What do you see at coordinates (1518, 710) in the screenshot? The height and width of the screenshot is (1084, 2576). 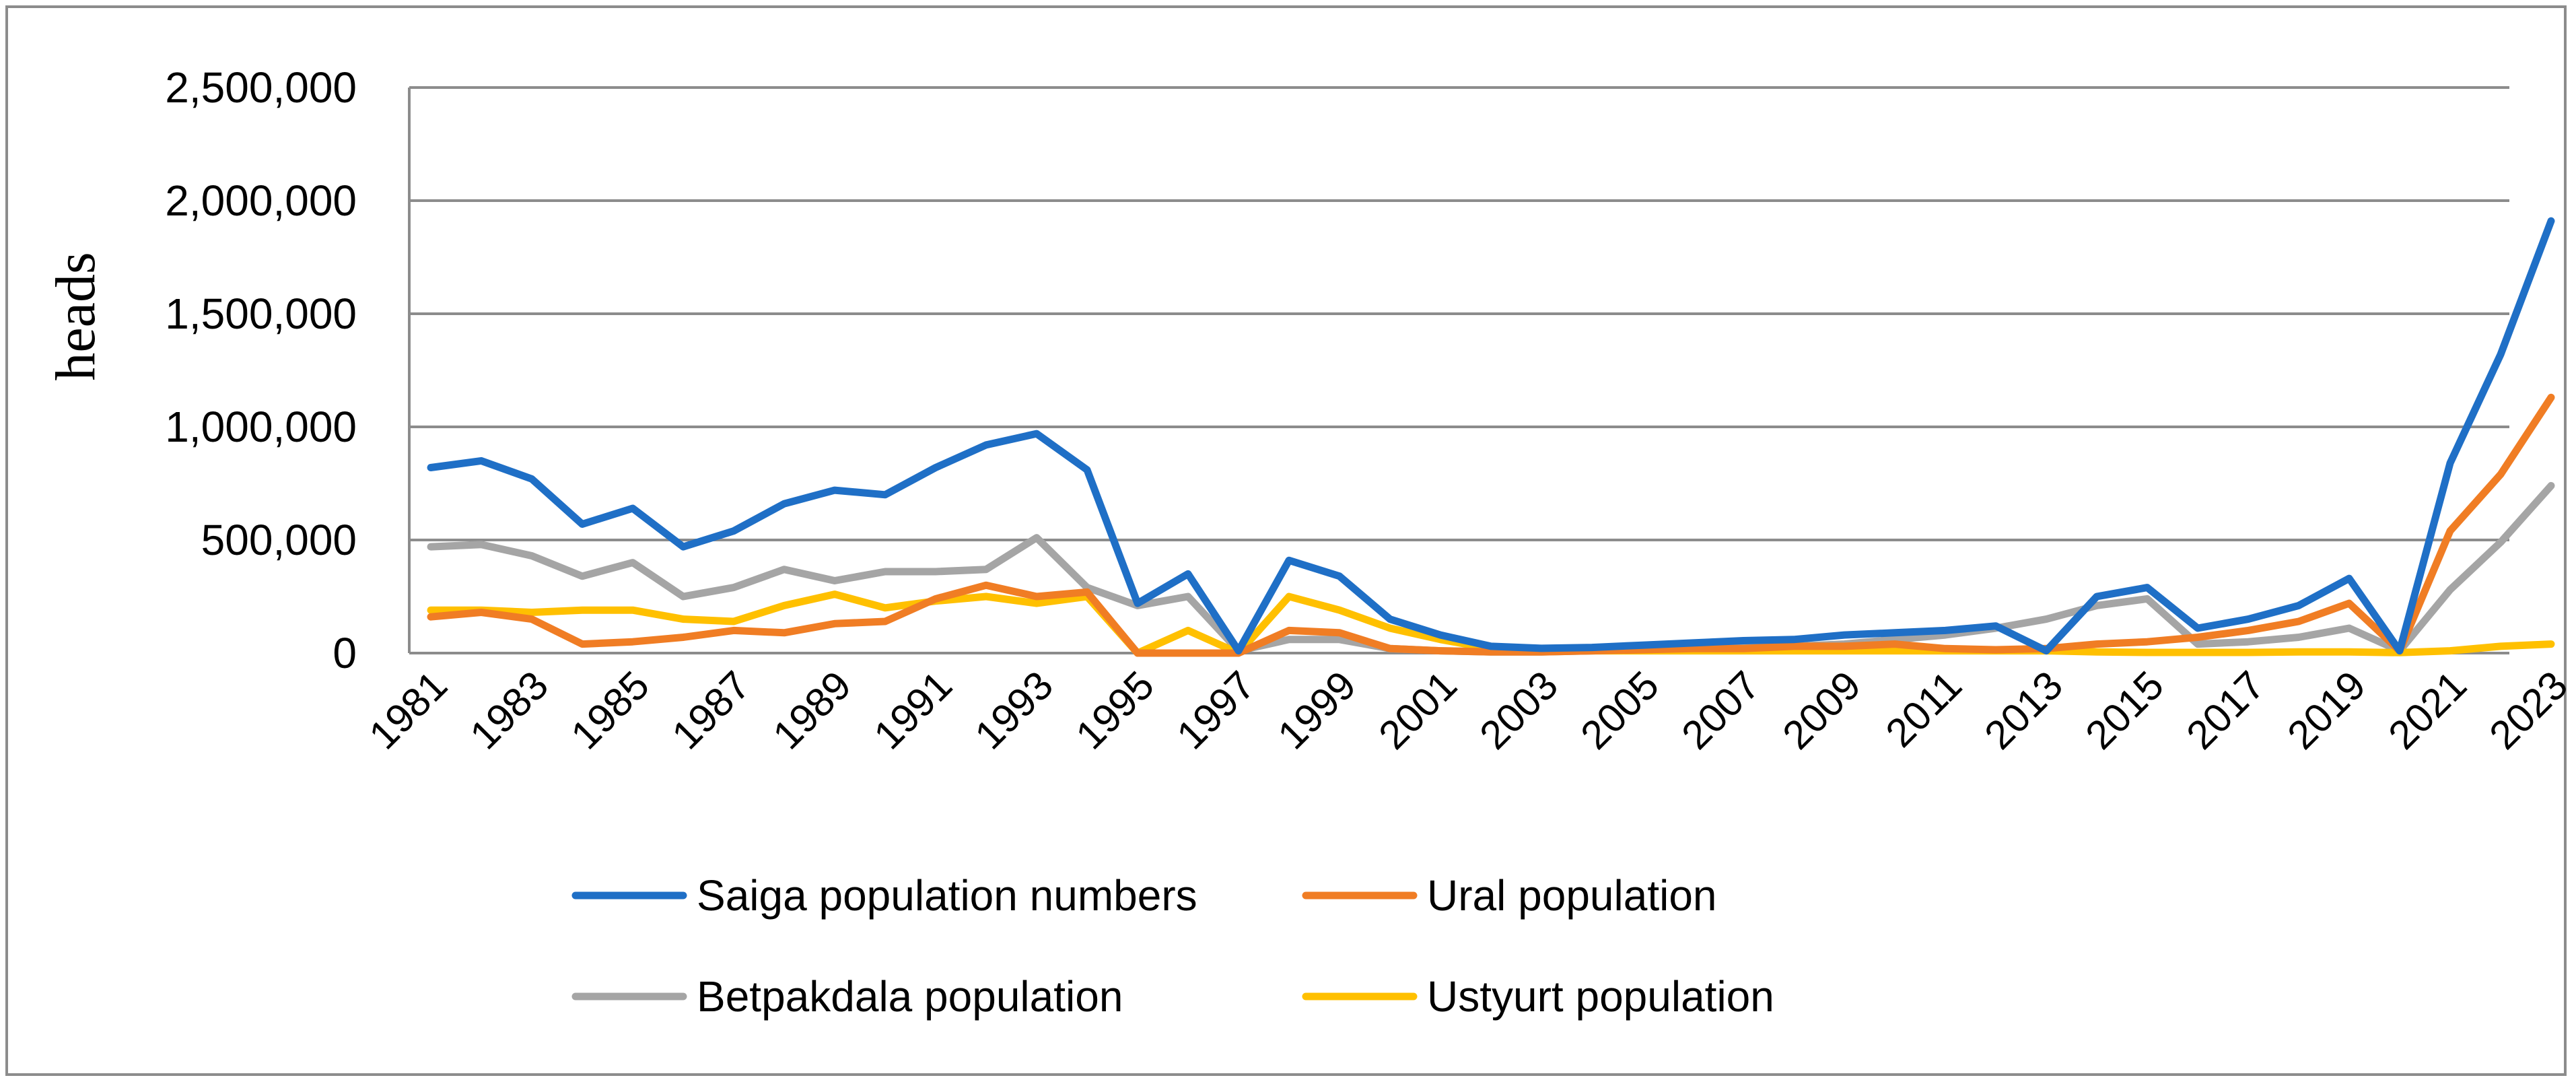 I see `x-tick-label: 2003` at bounding box center [1518, 710].